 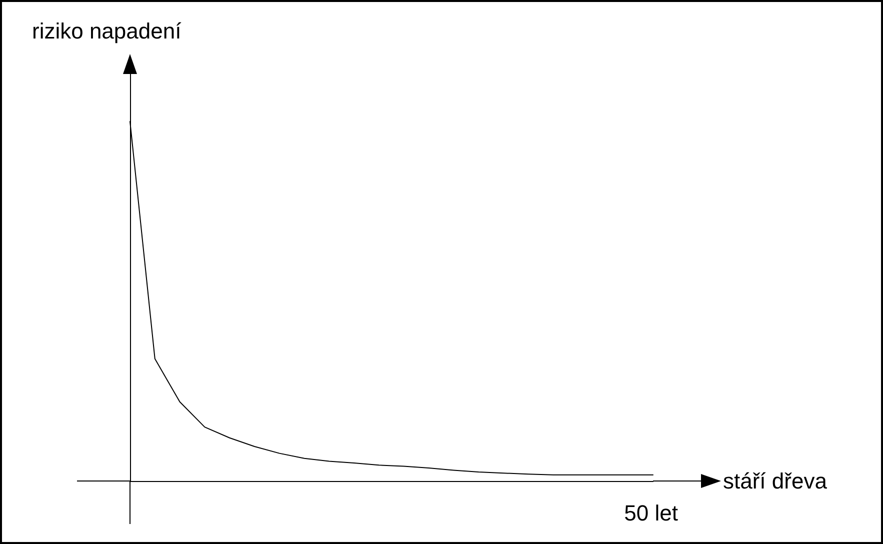 What do you see at coordinates (107, 31) in the screenshot?
I see `y-axis-title: riziko napadení` at bounding box center [107, 31].